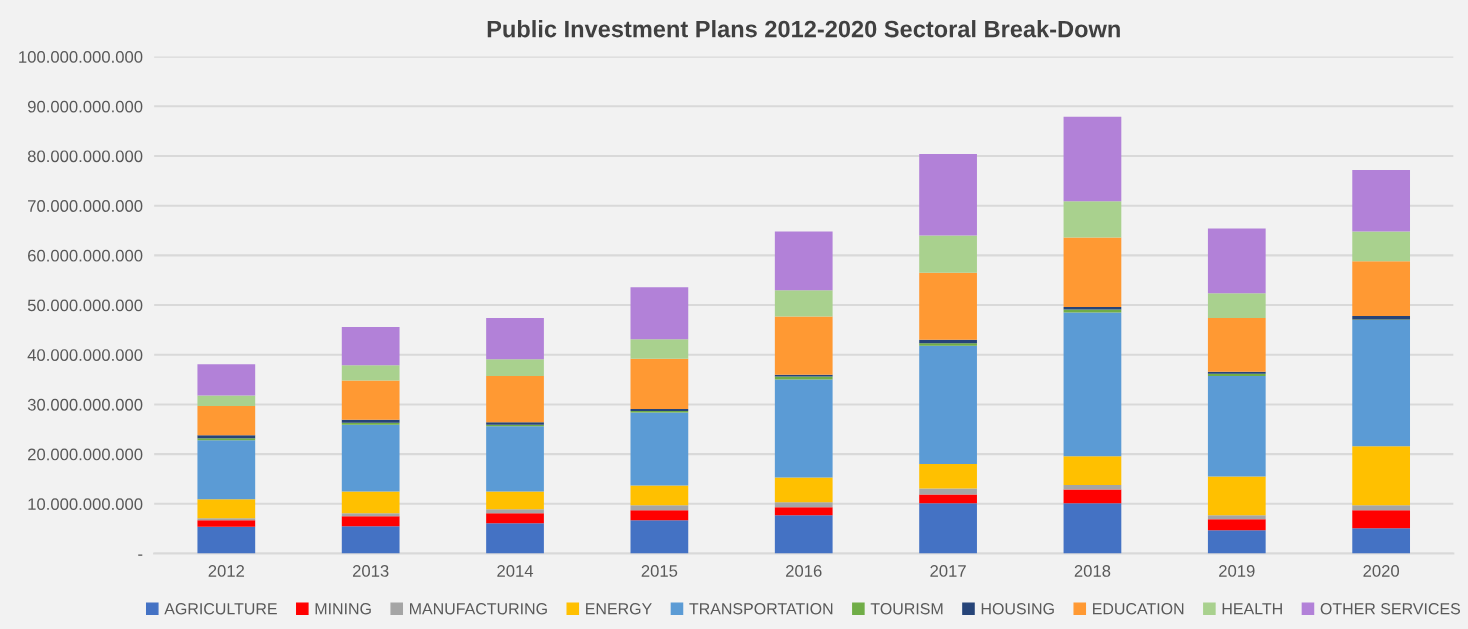 The image size is (1468, 629). Describe the element at coordinates (803, 29) in the screenshot. I see `chart-title: Public Investment Plans 2012-2020 Sectoral Break-Down` at that location.